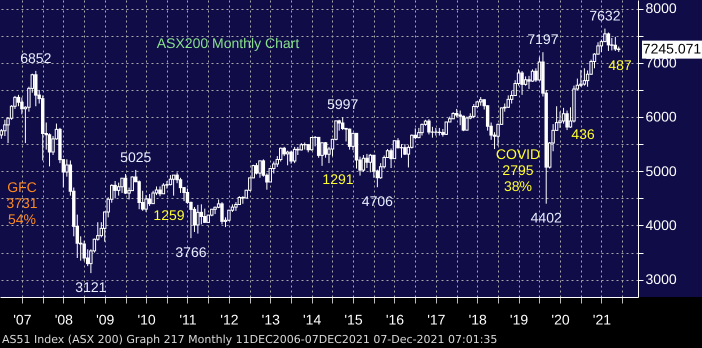 This screenshot has width=702, height=348. What do you see at coordinates (22, 320) in the screenshot?
I see `x-tick-label: '07` at bounding box center [22, 320].